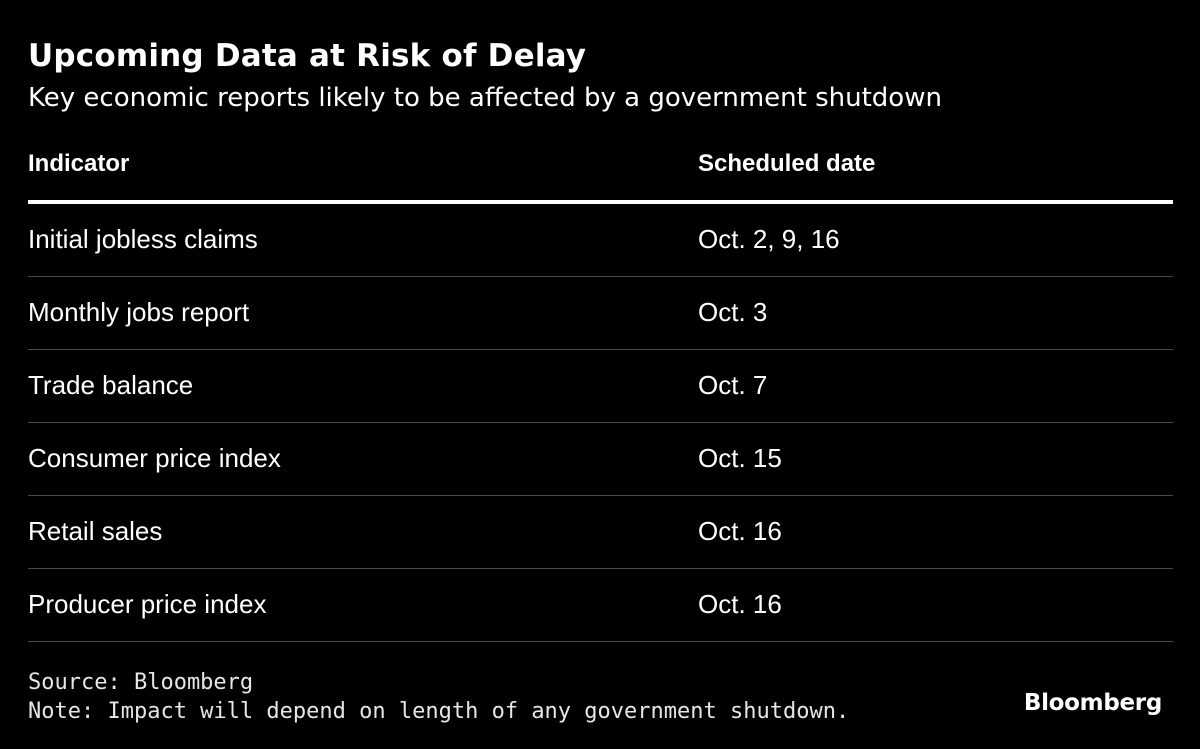 This screenshot has height=749, width=1200. Describe the element at coordinates (600, 459) in the screenshot. I see `table-row: Consumer price index Oct. 15` at that location.